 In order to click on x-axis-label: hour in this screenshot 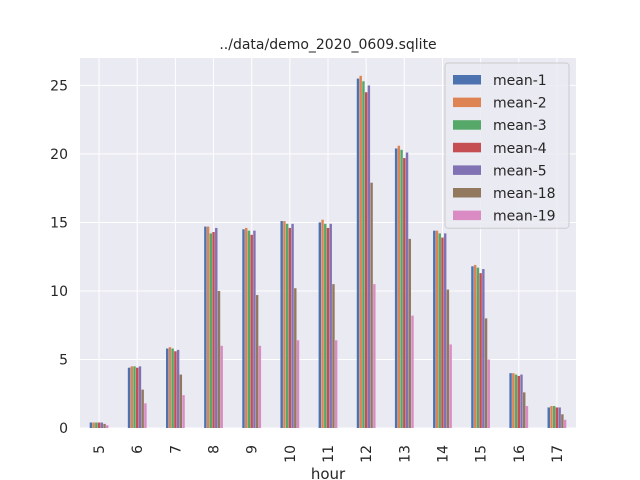, I will do `click(328, 472)`.